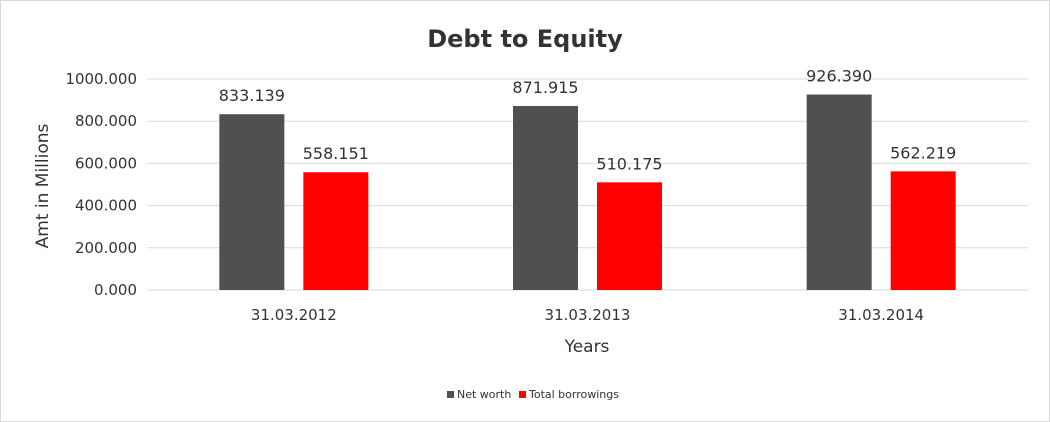 The height and width of the screenshot is (422, 1050). I want to click on legend: Net worth Total borrowings, so click(533, 394).